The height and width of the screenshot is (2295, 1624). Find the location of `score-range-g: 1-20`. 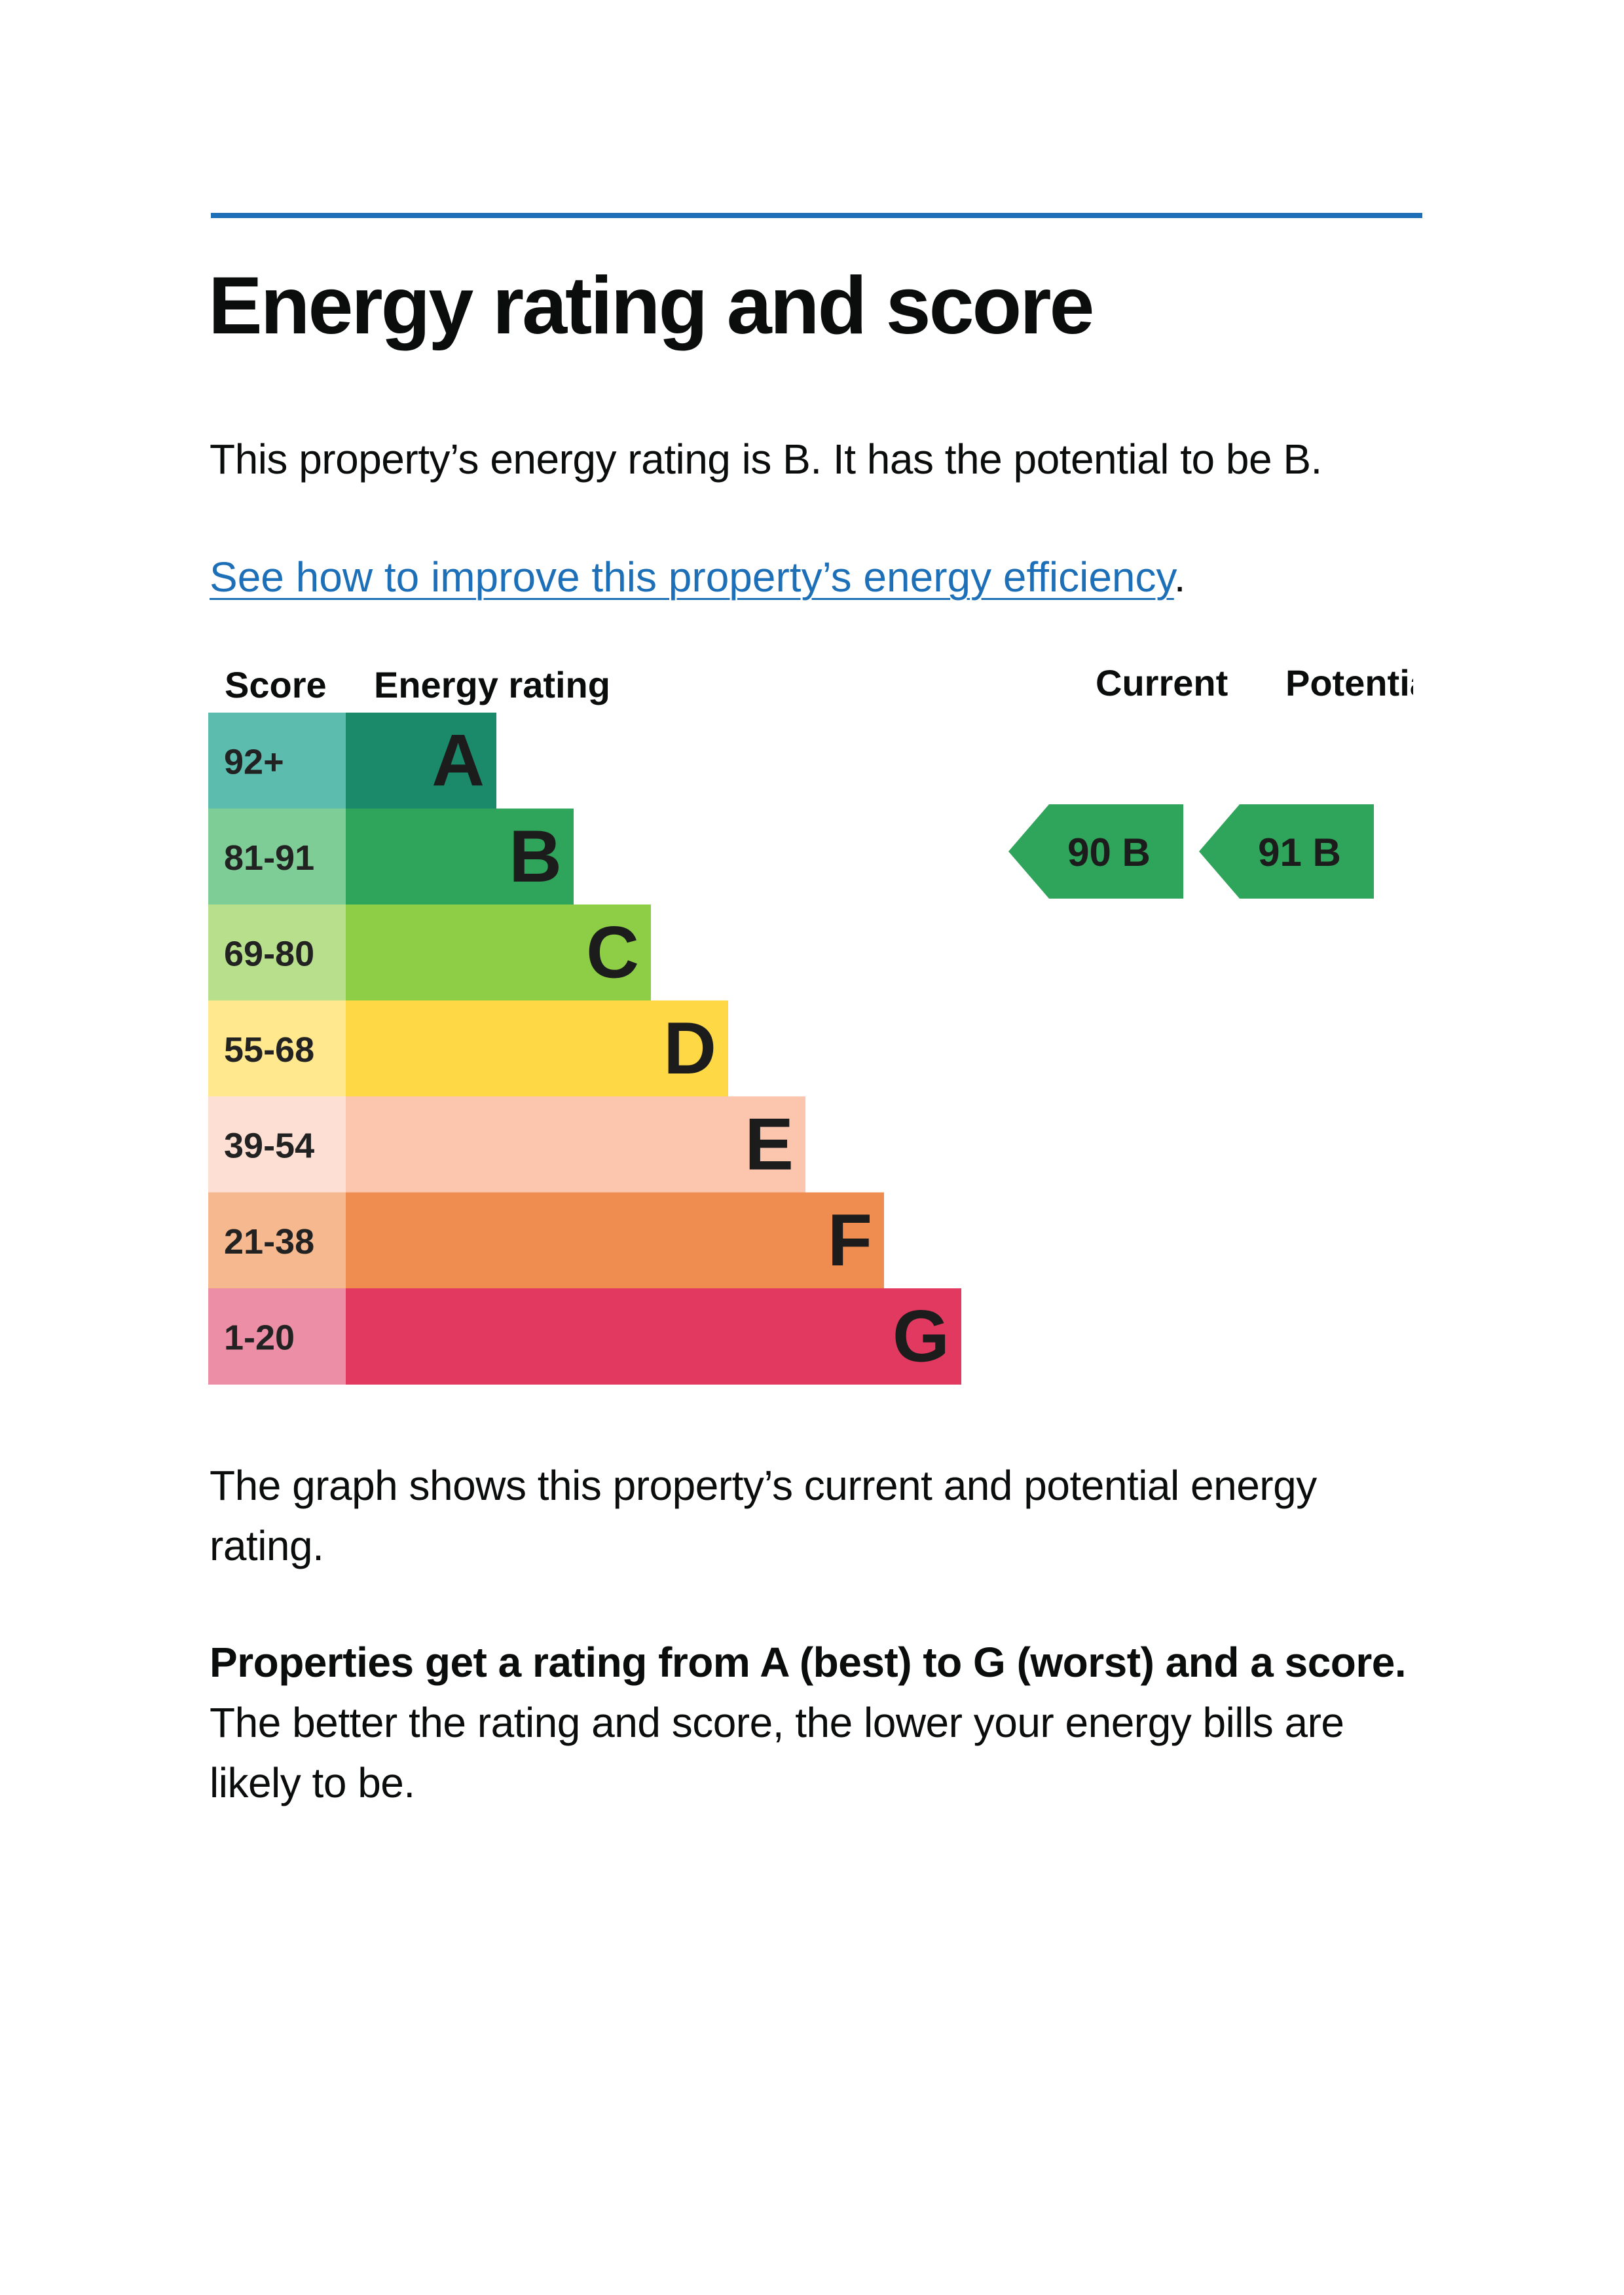

score-range-g: 1-20 is located at coordinates (259, 1337).